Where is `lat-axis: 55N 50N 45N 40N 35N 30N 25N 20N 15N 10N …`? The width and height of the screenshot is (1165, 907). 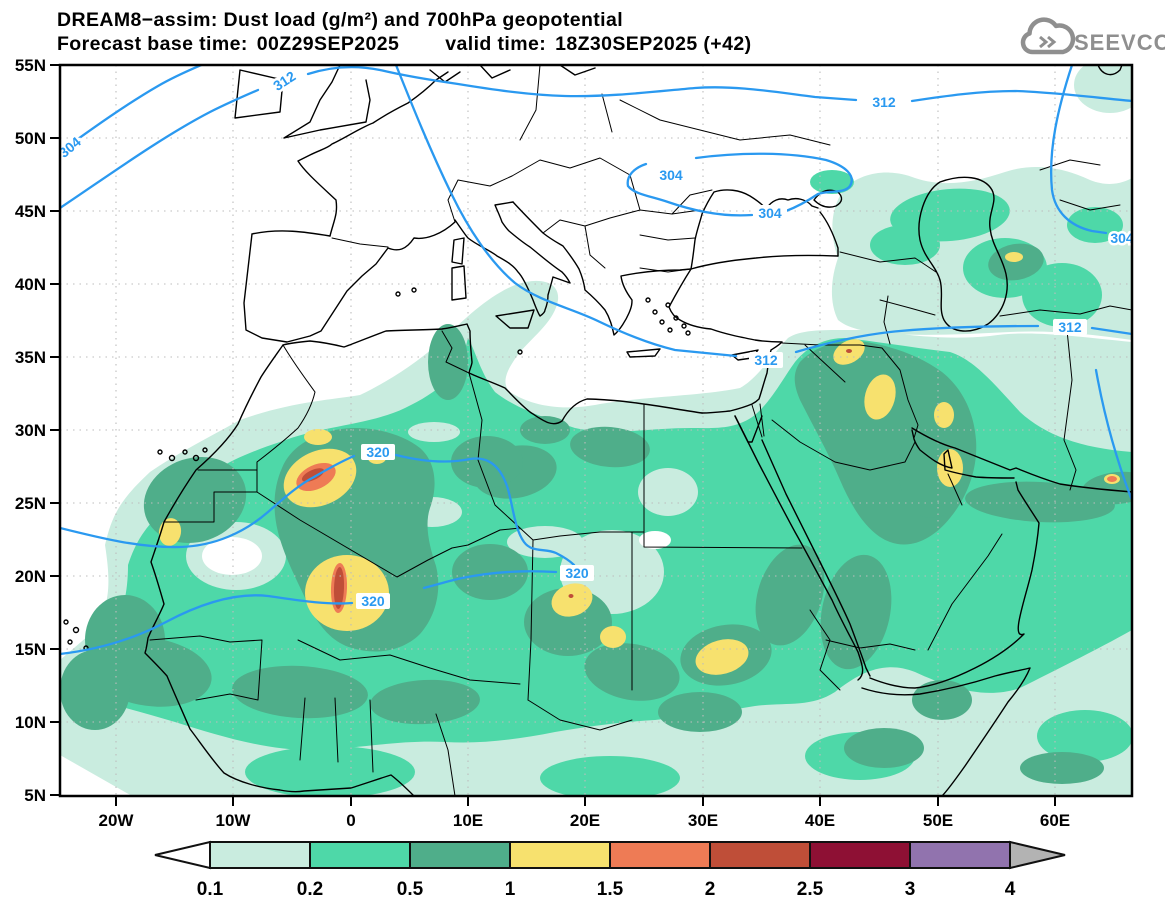 lat-axis: 55N 50N 45N 40N 35N 30N 25N 20N 15N 10N … is located at coordinates (30, 430).